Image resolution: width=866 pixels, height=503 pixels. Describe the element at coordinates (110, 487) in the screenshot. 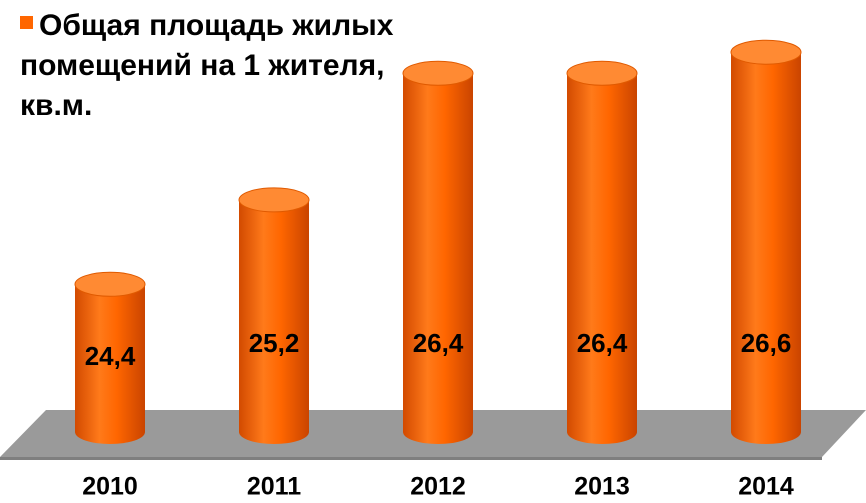

I see `x-tick-label: 2010` at that location.